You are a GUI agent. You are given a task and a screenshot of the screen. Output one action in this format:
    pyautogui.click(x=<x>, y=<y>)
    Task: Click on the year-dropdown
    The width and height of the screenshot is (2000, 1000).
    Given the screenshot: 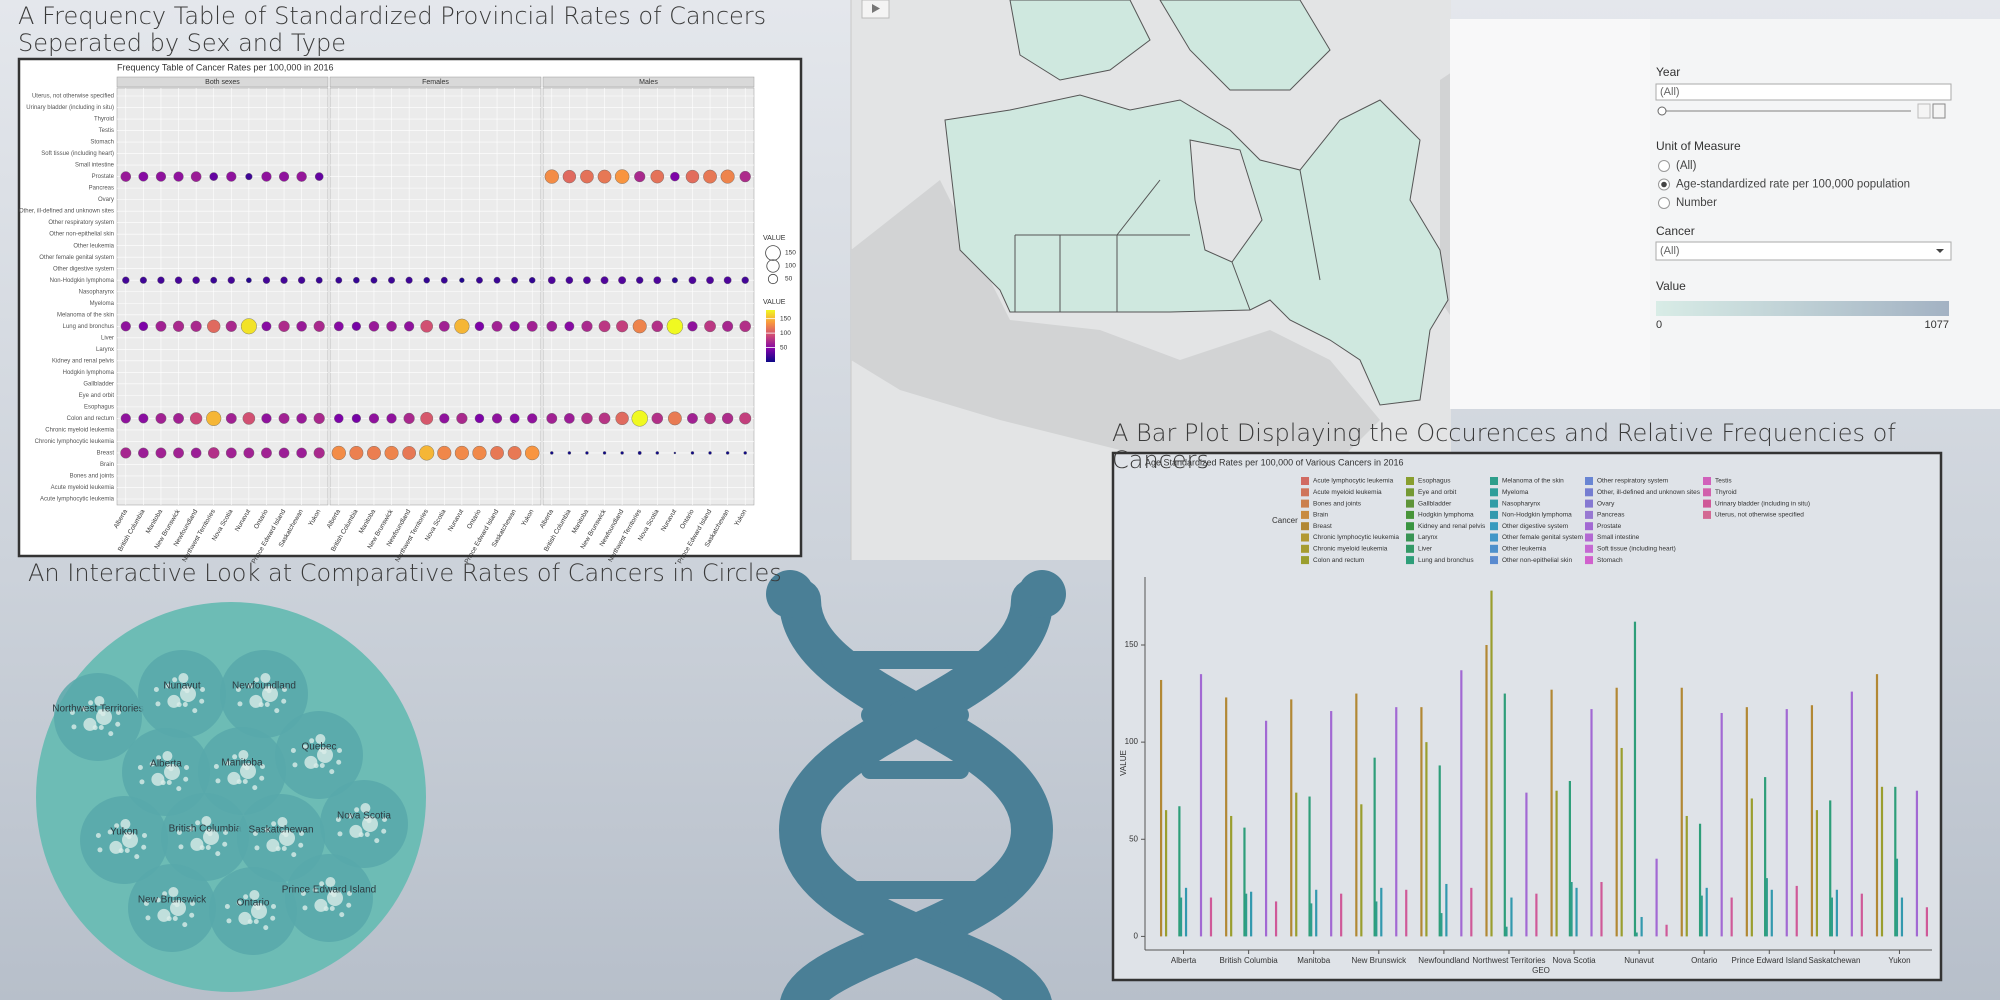 What is the action you would take?
    pyautogui.click(x=1803, y=92)
    